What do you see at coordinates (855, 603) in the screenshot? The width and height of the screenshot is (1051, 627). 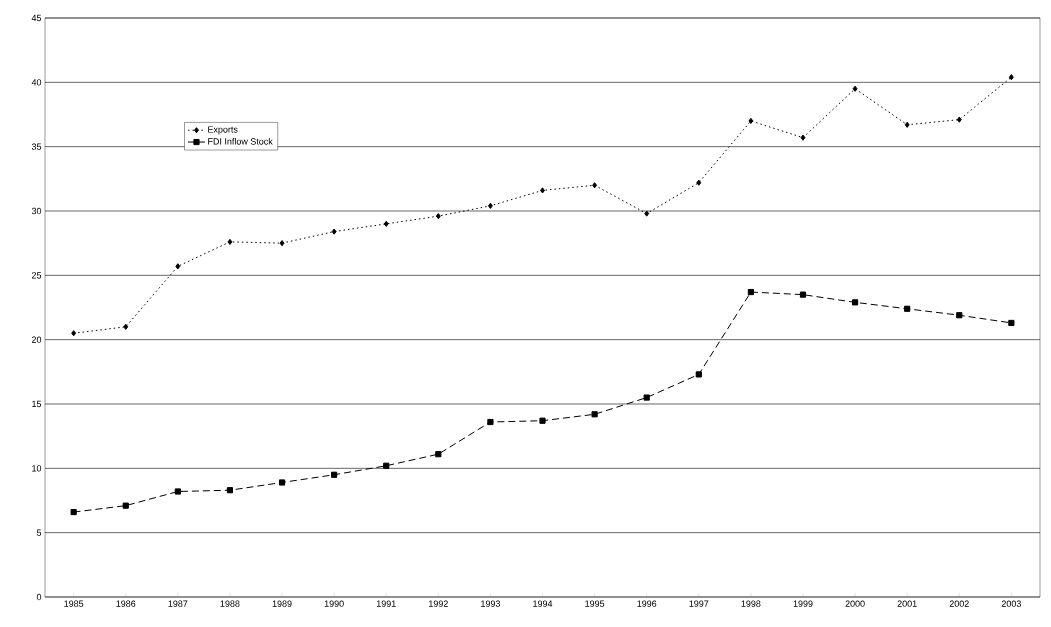 I see `x-tick-label: 2000` at bounding box center [855, 603].